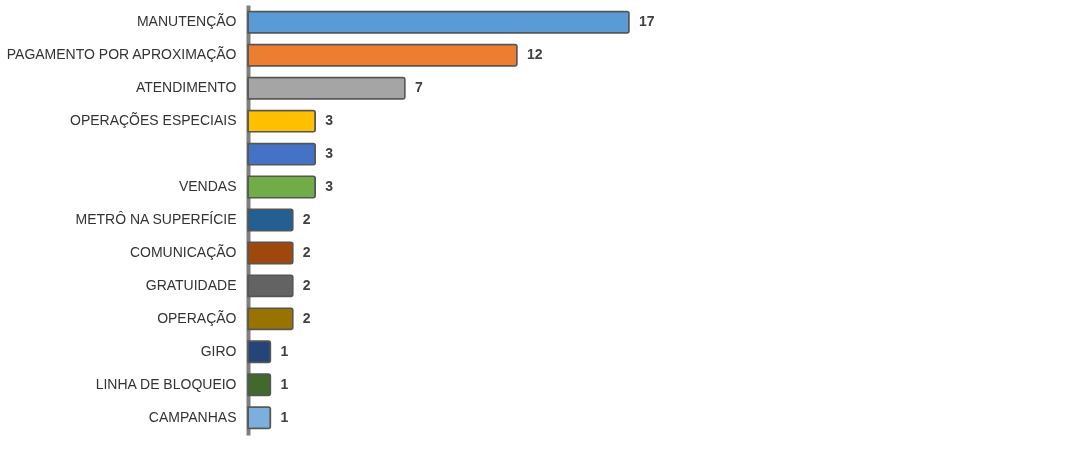 The image size is (1072, 455). I want to click on y-tick-label: OPERAÇÃO, so click(197, 317).